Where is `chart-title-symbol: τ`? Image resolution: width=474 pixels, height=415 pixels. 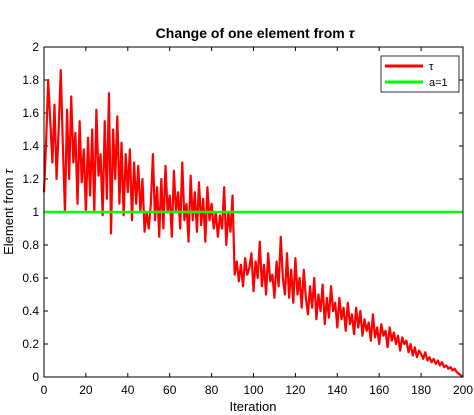 chart-title-symbol: τ is located at coordinates (352, 33).